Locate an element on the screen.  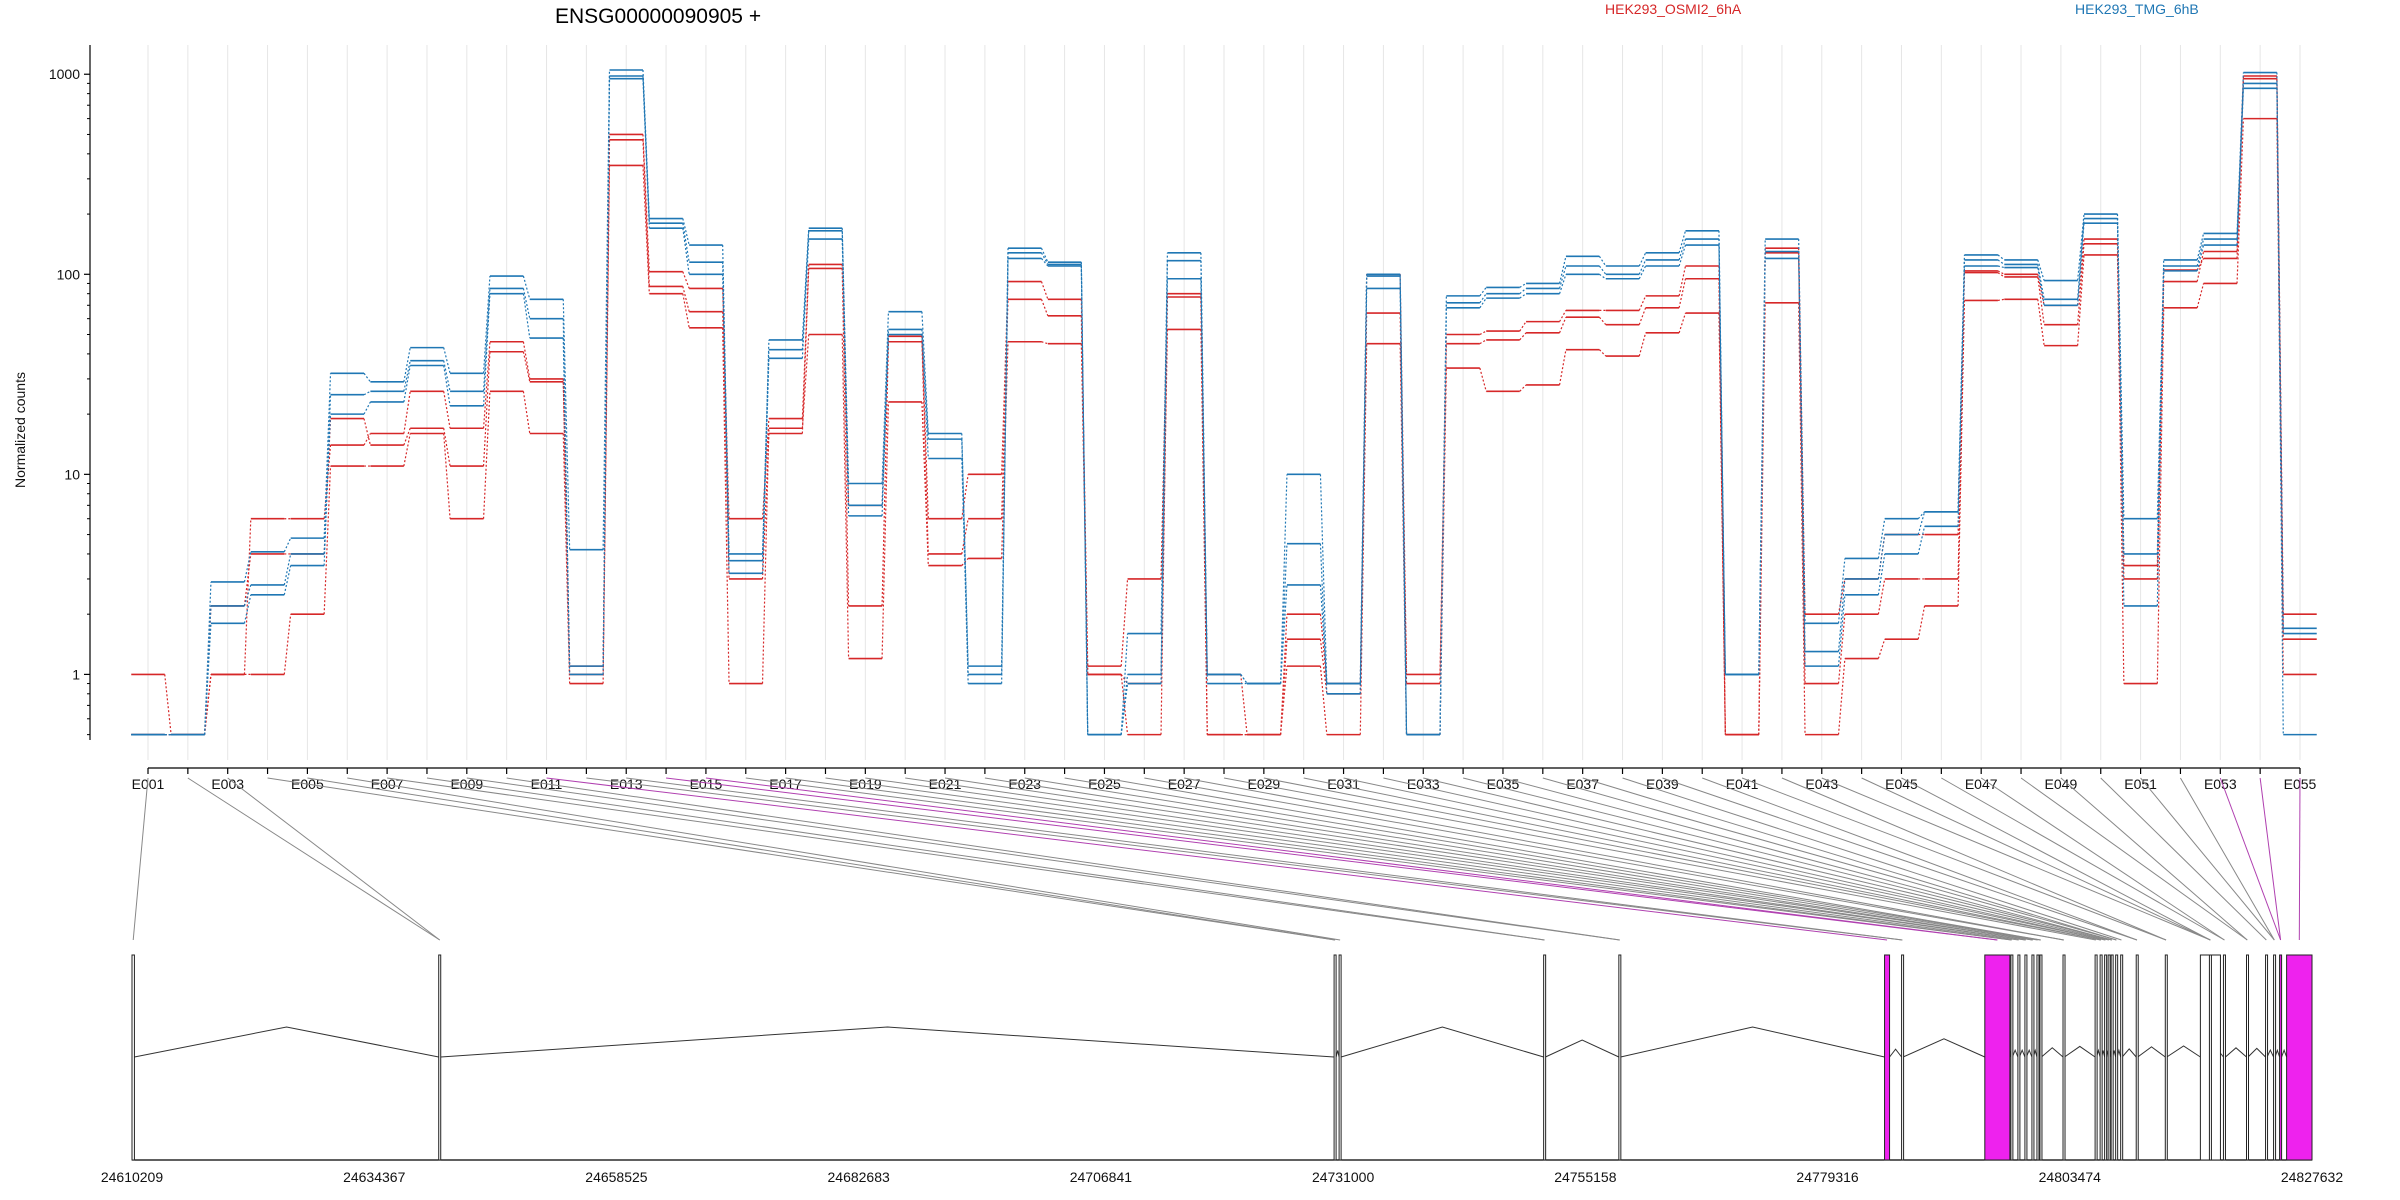
x-tick-label: E019 is located at coordinates (865, 784).